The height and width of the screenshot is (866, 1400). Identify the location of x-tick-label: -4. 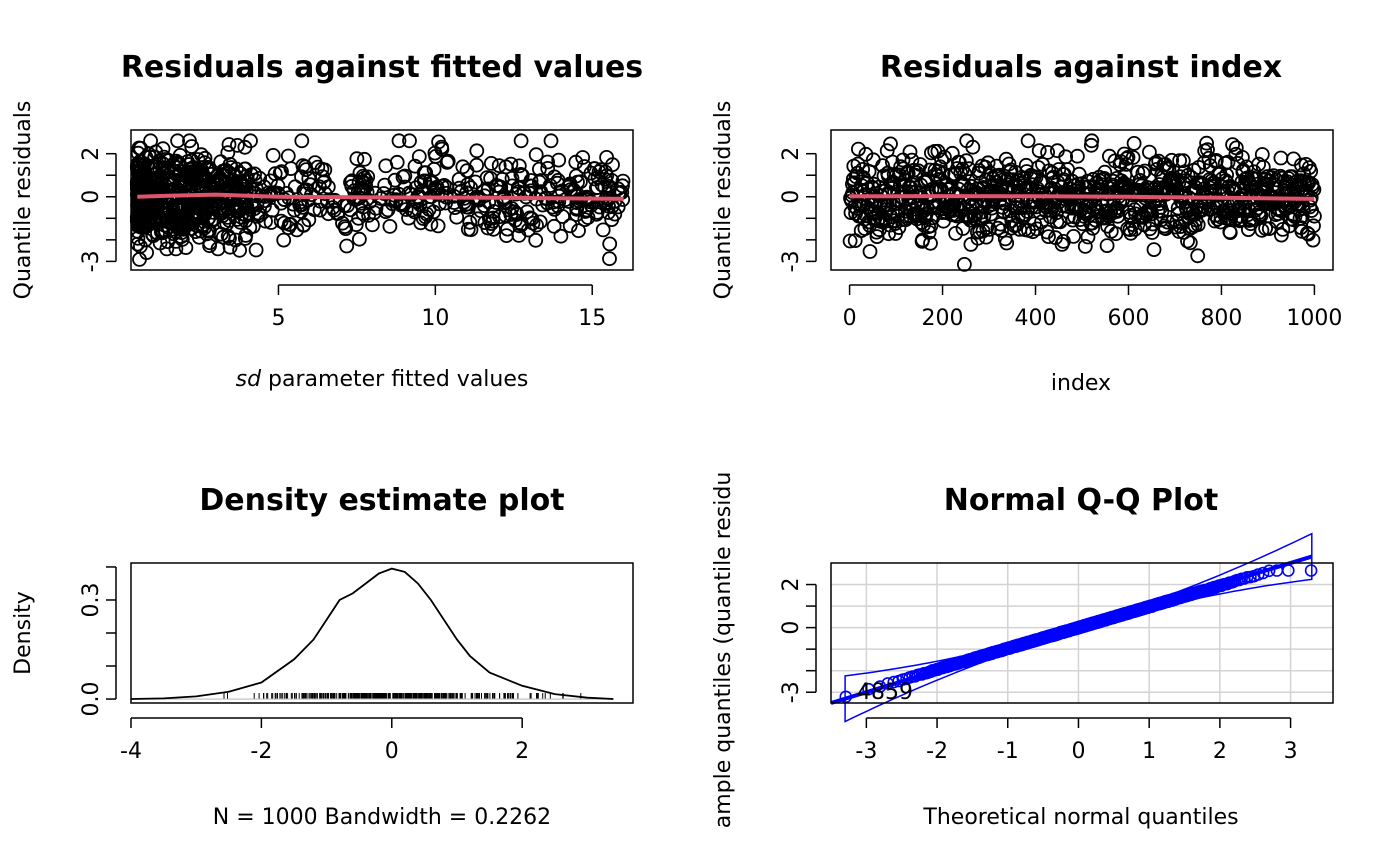
(131, 751).